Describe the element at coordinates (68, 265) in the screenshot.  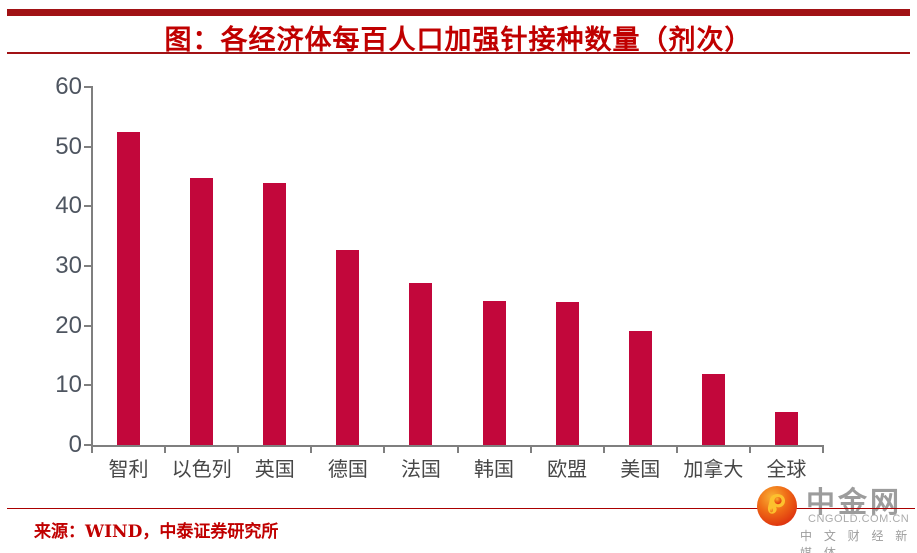
I see `y-tick-label: 30` at that location.